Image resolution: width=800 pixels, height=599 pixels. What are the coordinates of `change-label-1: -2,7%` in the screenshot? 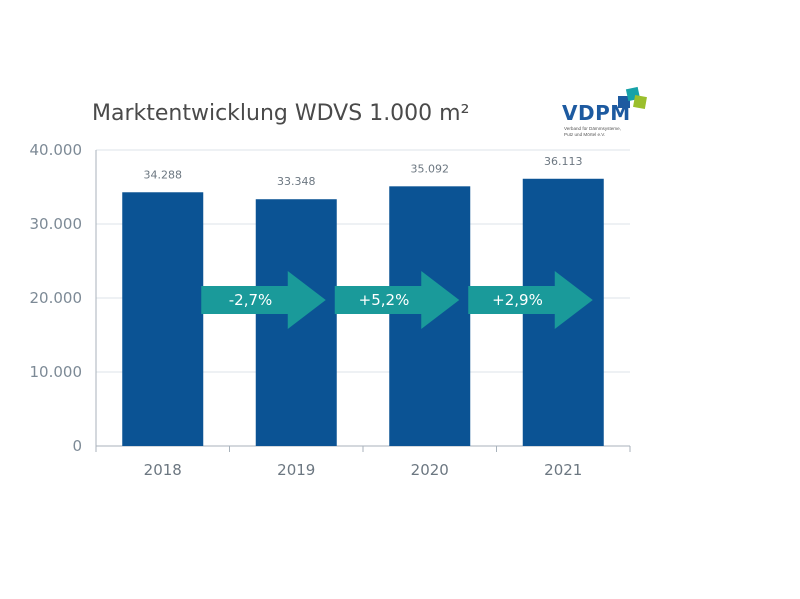 It's located at (251, 300).